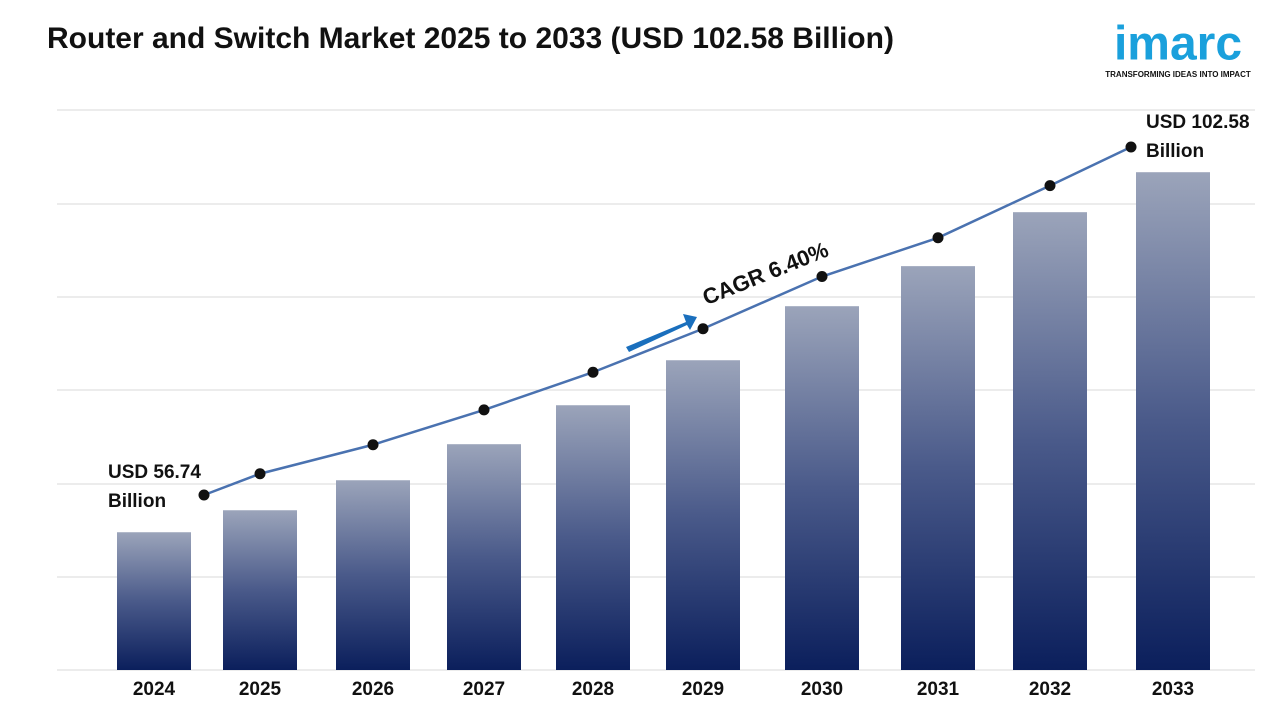  What do you see at coordinates (765, 273) in the screenshot?
I see `cagr-label: CAGR 6.40%` at bounding box center [765, 273].